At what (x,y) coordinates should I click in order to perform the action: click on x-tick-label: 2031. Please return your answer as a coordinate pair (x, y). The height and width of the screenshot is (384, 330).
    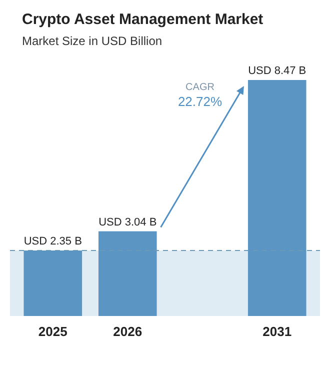
    Looking at the image, I should click on (277, 331).